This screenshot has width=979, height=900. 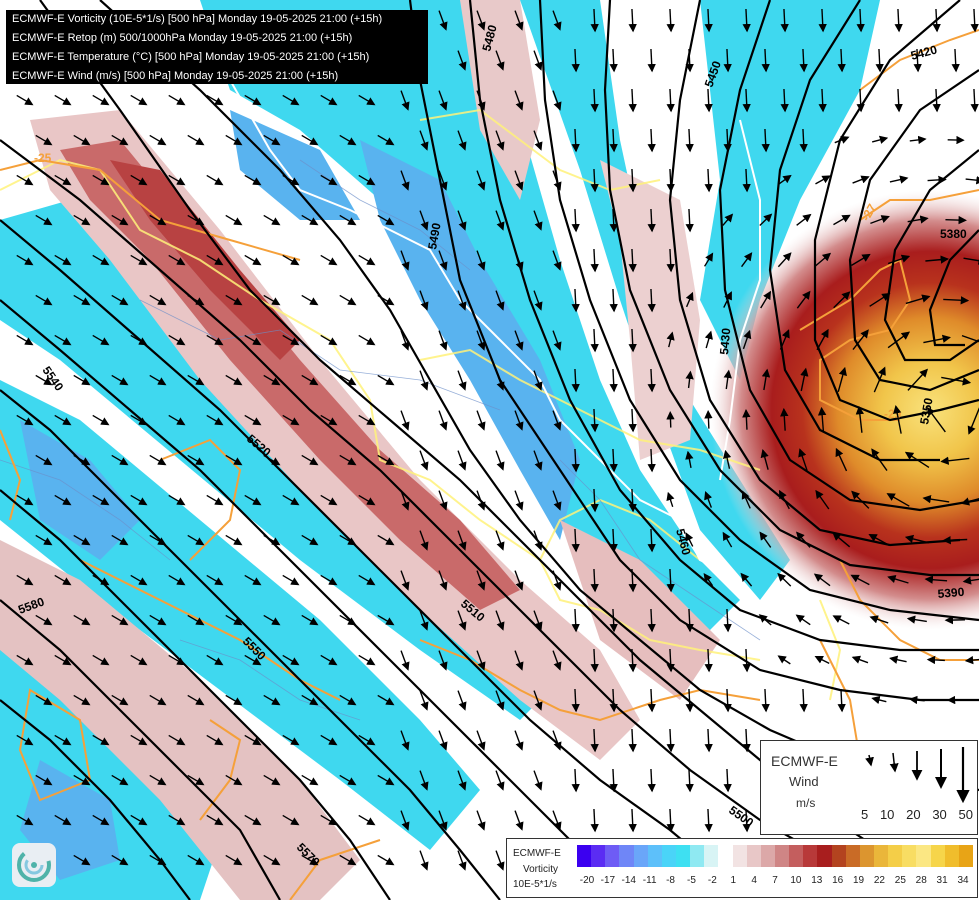 I want to click on contour-label: 5490, so click(x=434, y=235).